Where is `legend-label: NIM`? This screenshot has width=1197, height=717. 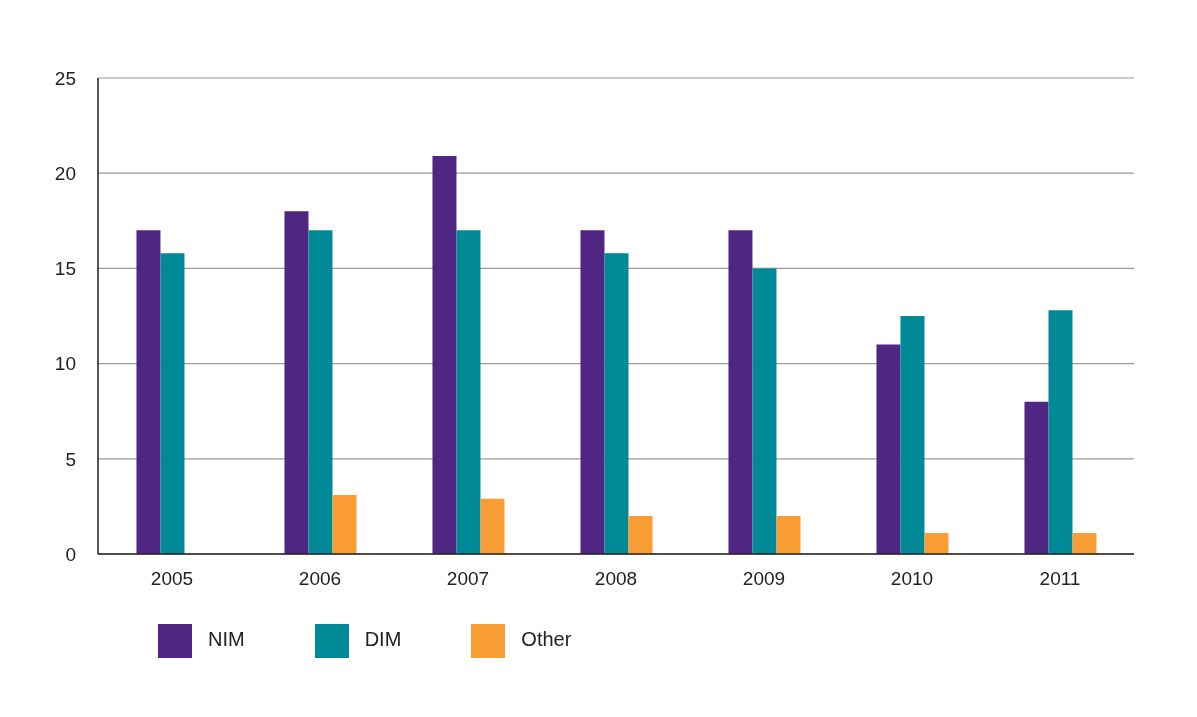 legend-label: NIM is located at coordinates (226, 639).